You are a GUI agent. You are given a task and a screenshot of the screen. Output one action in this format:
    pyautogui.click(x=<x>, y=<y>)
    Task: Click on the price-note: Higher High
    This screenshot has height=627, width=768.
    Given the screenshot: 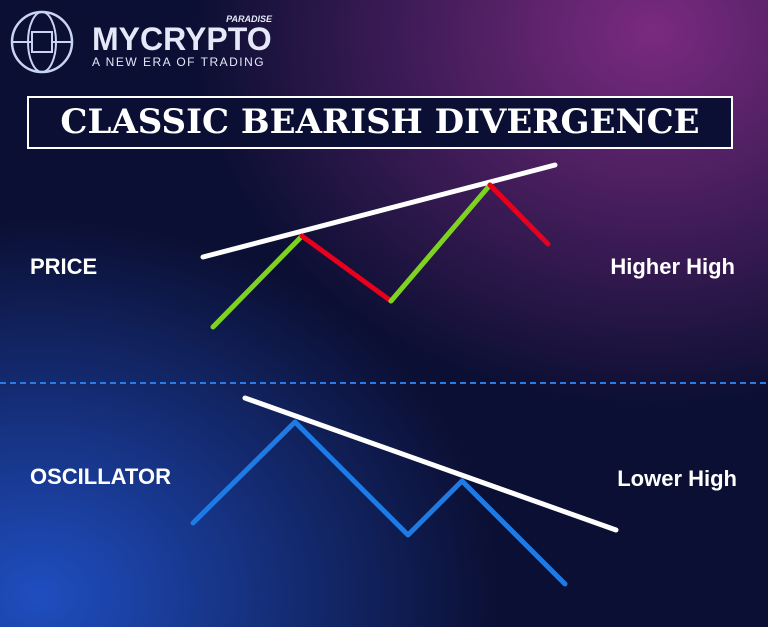 What is the action you would take?
    pyautogui.click(x=672, y=266)
    